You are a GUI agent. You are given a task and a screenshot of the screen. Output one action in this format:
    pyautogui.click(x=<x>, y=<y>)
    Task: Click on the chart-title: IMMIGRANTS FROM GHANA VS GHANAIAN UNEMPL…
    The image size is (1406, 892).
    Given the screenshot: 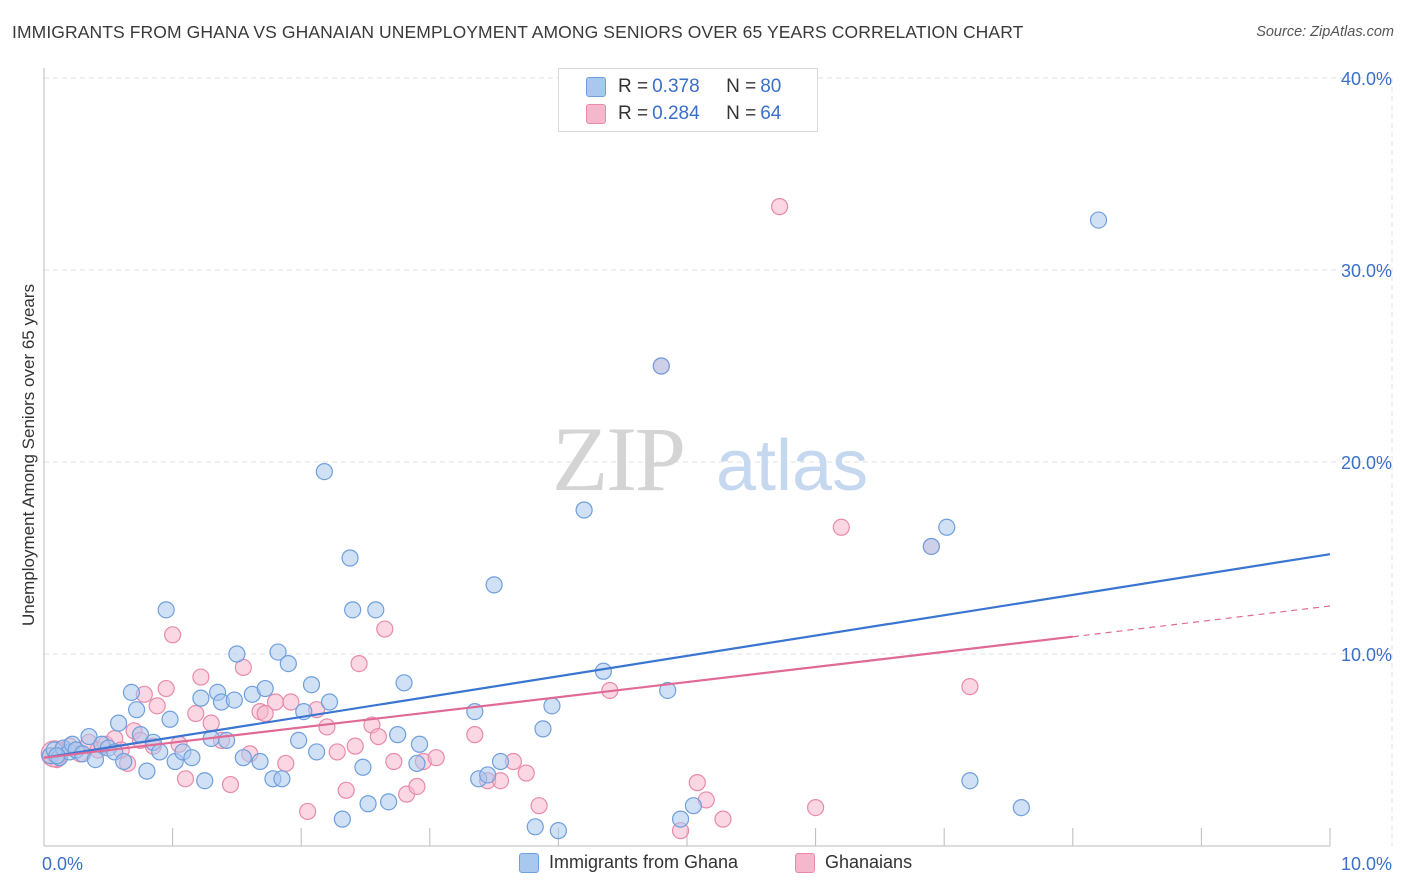 What is the action you would take?
    pyautogui.click(x=518, y=32)
    